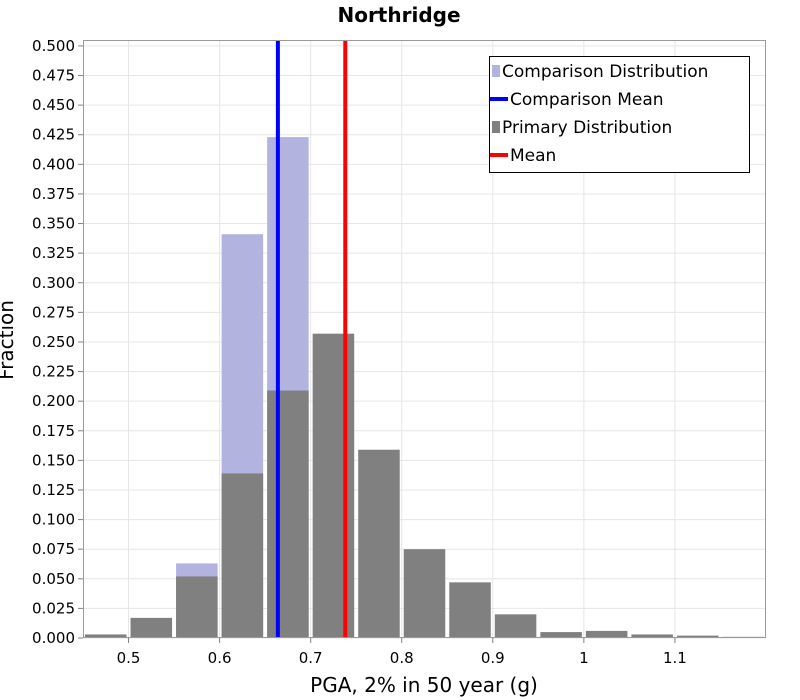 This screenshot has height=700, width=800. What do you see at coordinates (53, 46) in the screenshot?
I see `y-tick-label: 0.500` at bounding box center [53, 46].